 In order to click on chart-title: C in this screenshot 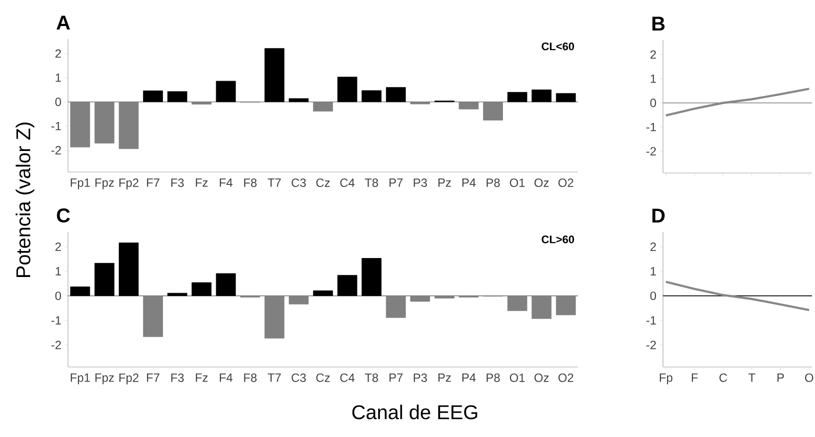, I will do `click(63, 215)`.